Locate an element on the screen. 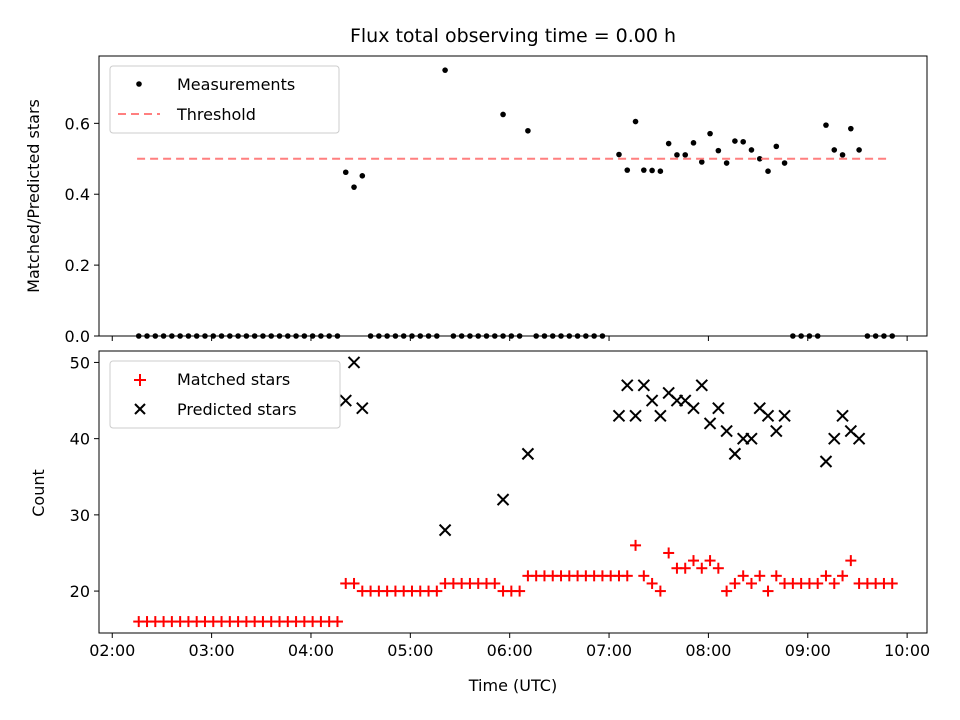 The width and height of the screenshot is (960, 720). bottom-x-tick-label: 05:00 is located at coordinates (410, 650).